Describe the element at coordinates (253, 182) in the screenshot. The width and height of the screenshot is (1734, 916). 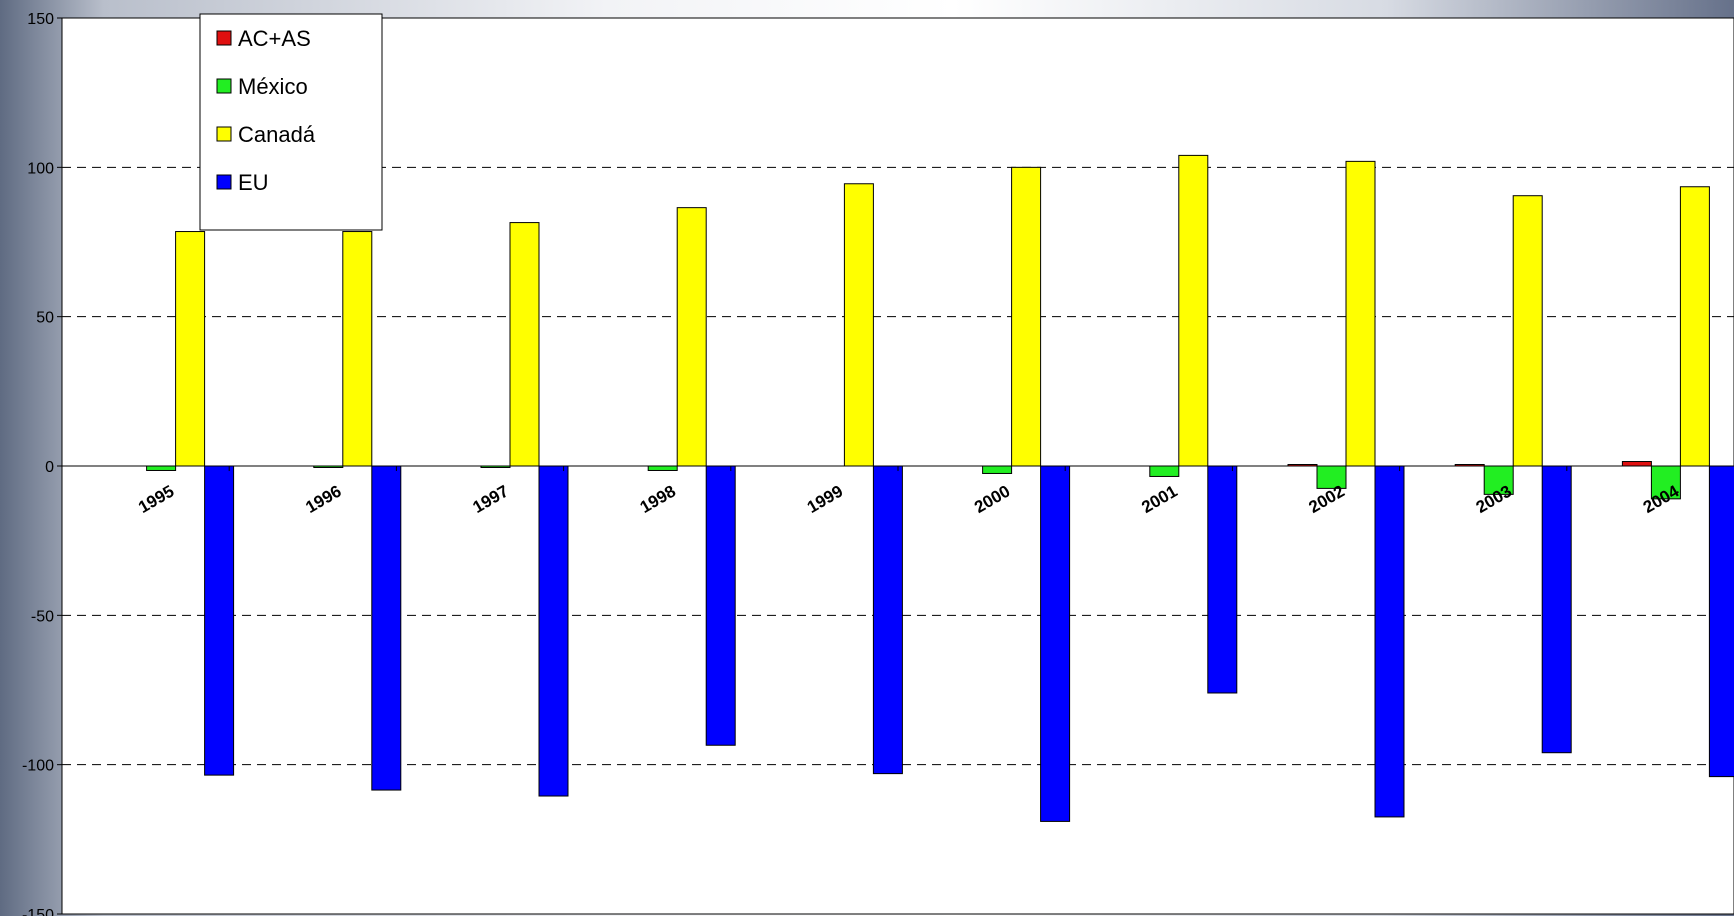
I see `legend-label: EU` at that location.